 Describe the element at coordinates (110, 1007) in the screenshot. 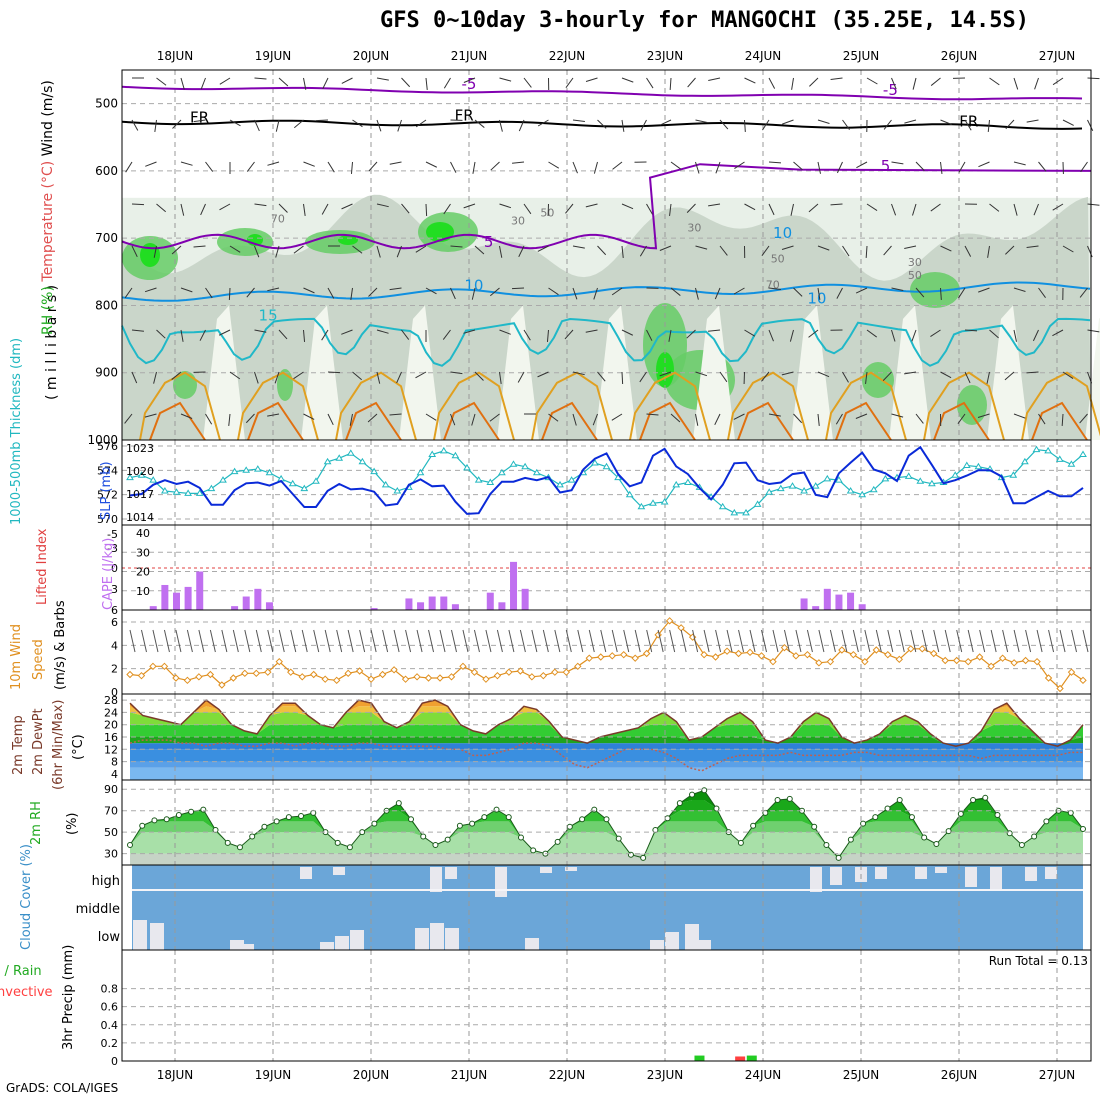

I see `precip-tick-label: 0.6` at that location.